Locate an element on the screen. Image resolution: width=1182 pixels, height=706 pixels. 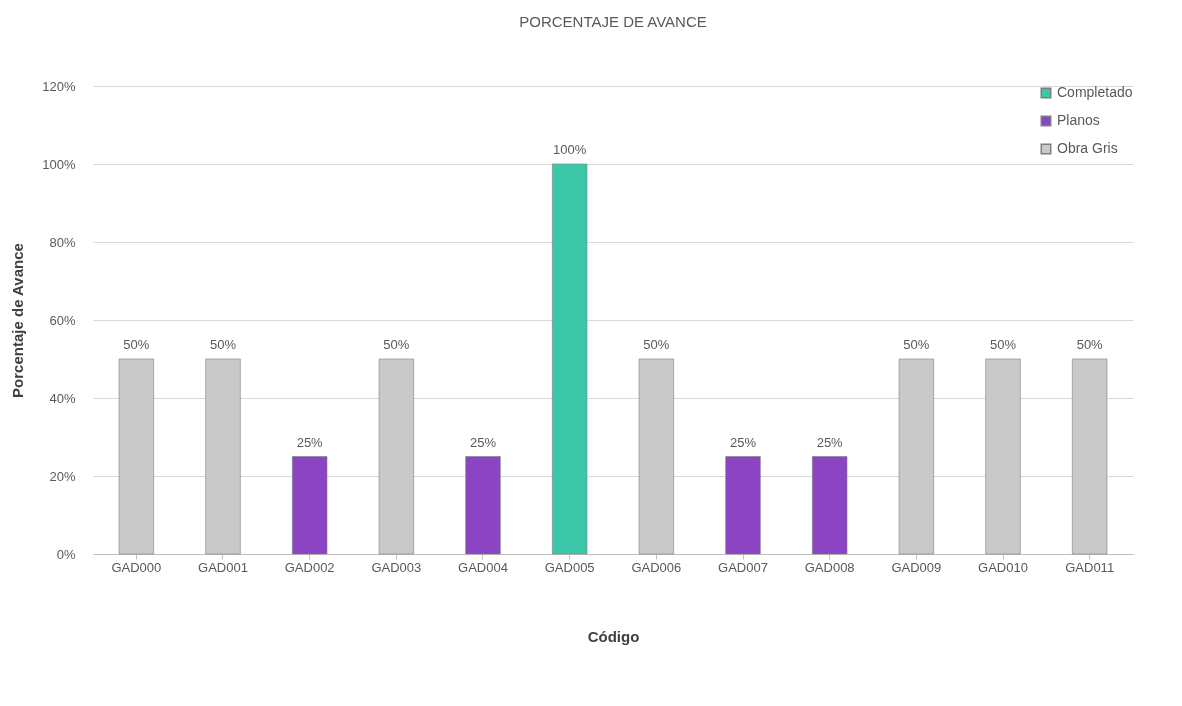
y-tick-label: 120% is located at coordinates (59, 86).